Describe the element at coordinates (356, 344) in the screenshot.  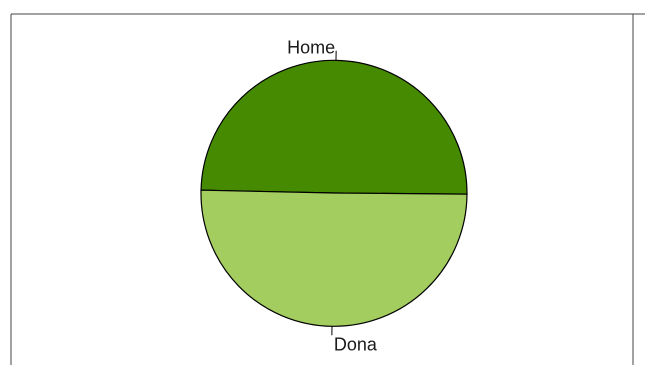
I see `pie-slice-dona-label: Dona` at that location.